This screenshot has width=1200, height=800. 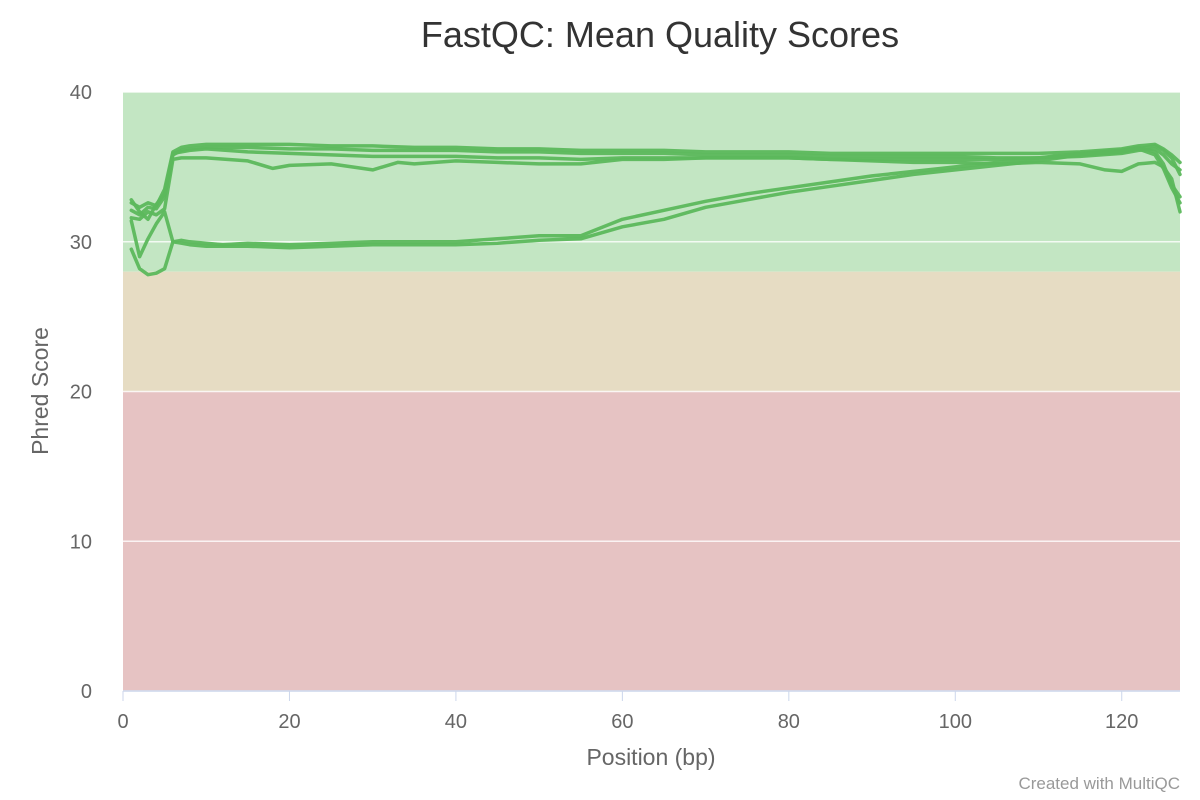 I want to click on series-lines, so click(x=655, y=209).